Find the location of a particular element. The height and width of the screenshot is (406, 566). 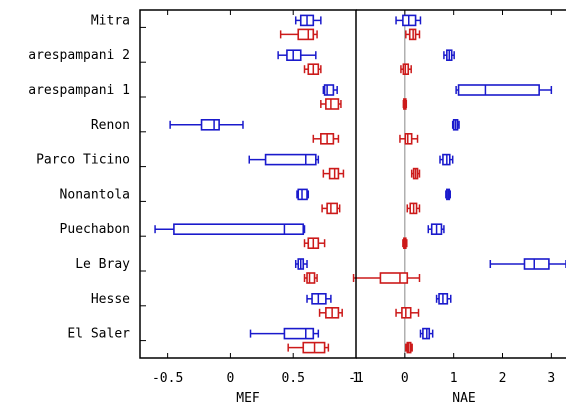

category-label: arespampani 2 is located at coordinates (79, 55).